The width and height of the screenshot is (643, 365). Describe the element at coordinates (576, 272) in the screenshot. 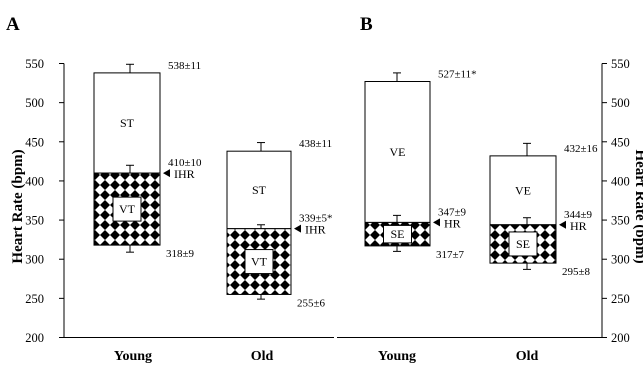

I see `bottom-value-label: 295±8` at that location.